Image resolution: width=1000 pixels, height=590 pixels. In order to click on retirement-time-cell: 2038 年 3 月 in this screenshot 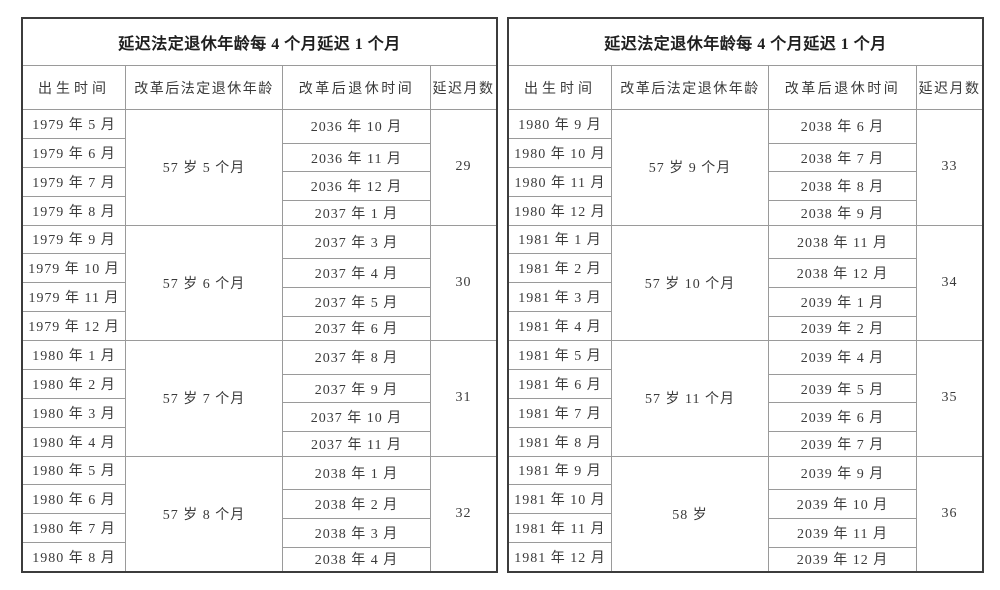, I will do `click(356, 533)`.